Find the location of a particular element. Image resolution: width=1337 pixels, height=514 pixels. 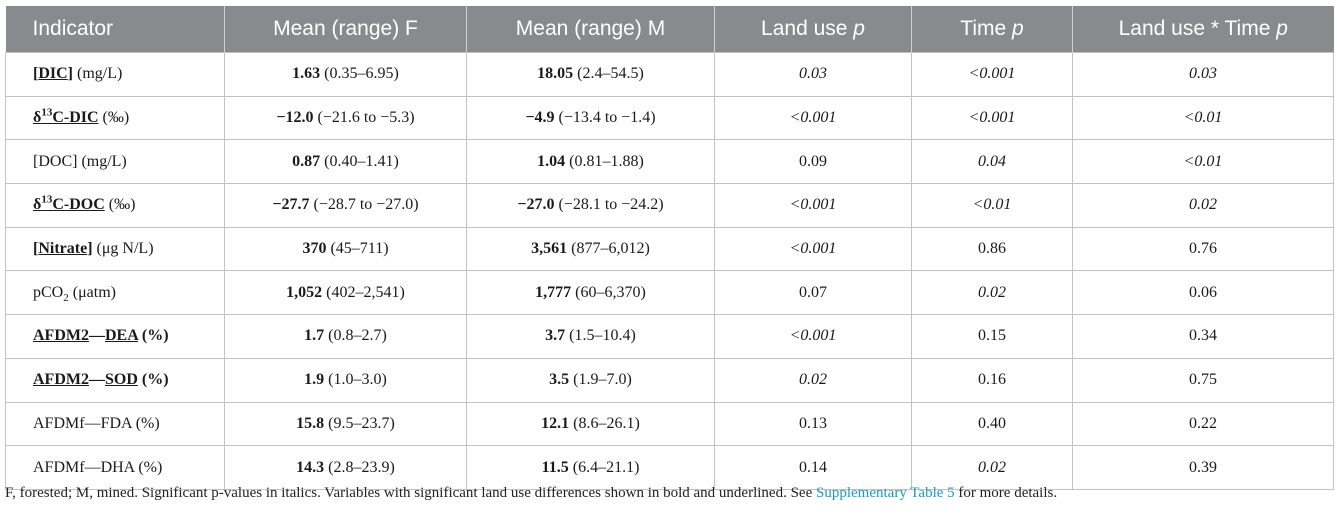

land-use-p-cell: 0.07 is located at coordinates (813, 293).